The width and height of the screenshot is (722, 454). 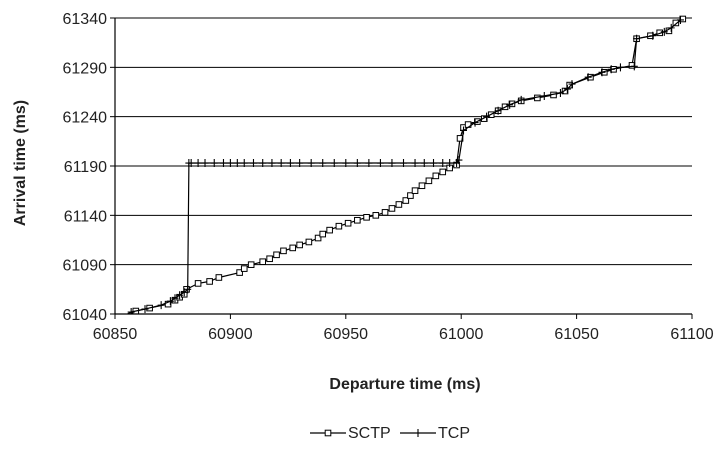 I want to click on legend-marker-tcp, so click(x=418, y=433).